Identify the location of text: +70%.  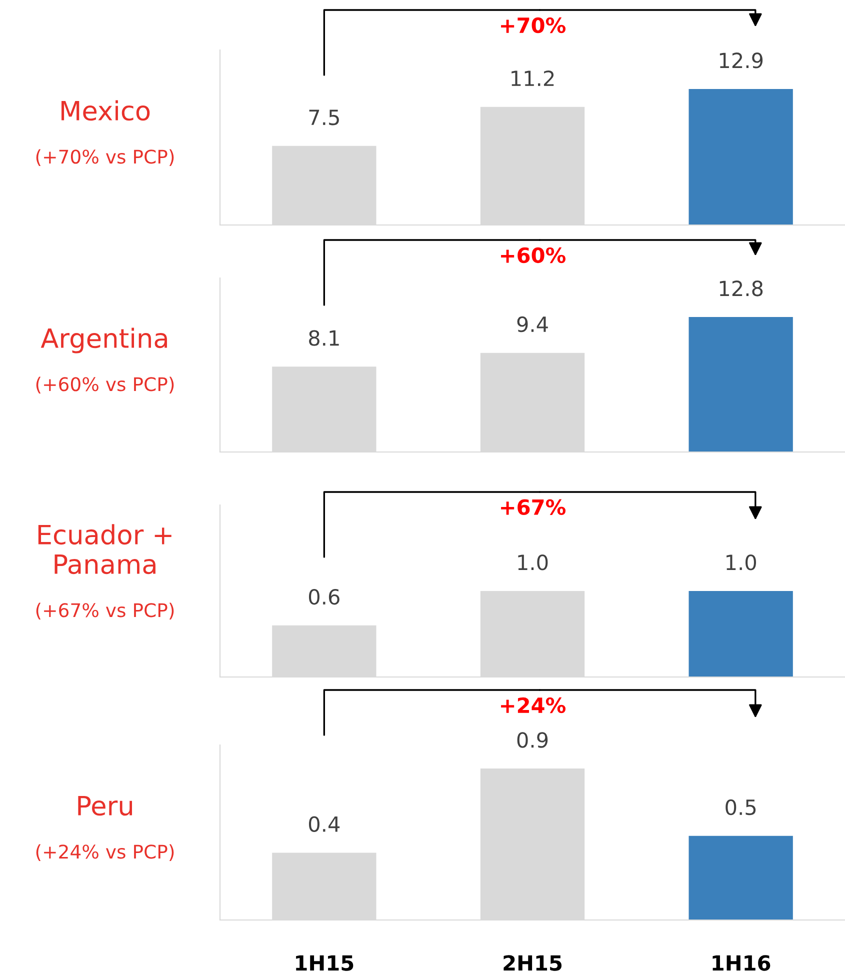
(533, 25).